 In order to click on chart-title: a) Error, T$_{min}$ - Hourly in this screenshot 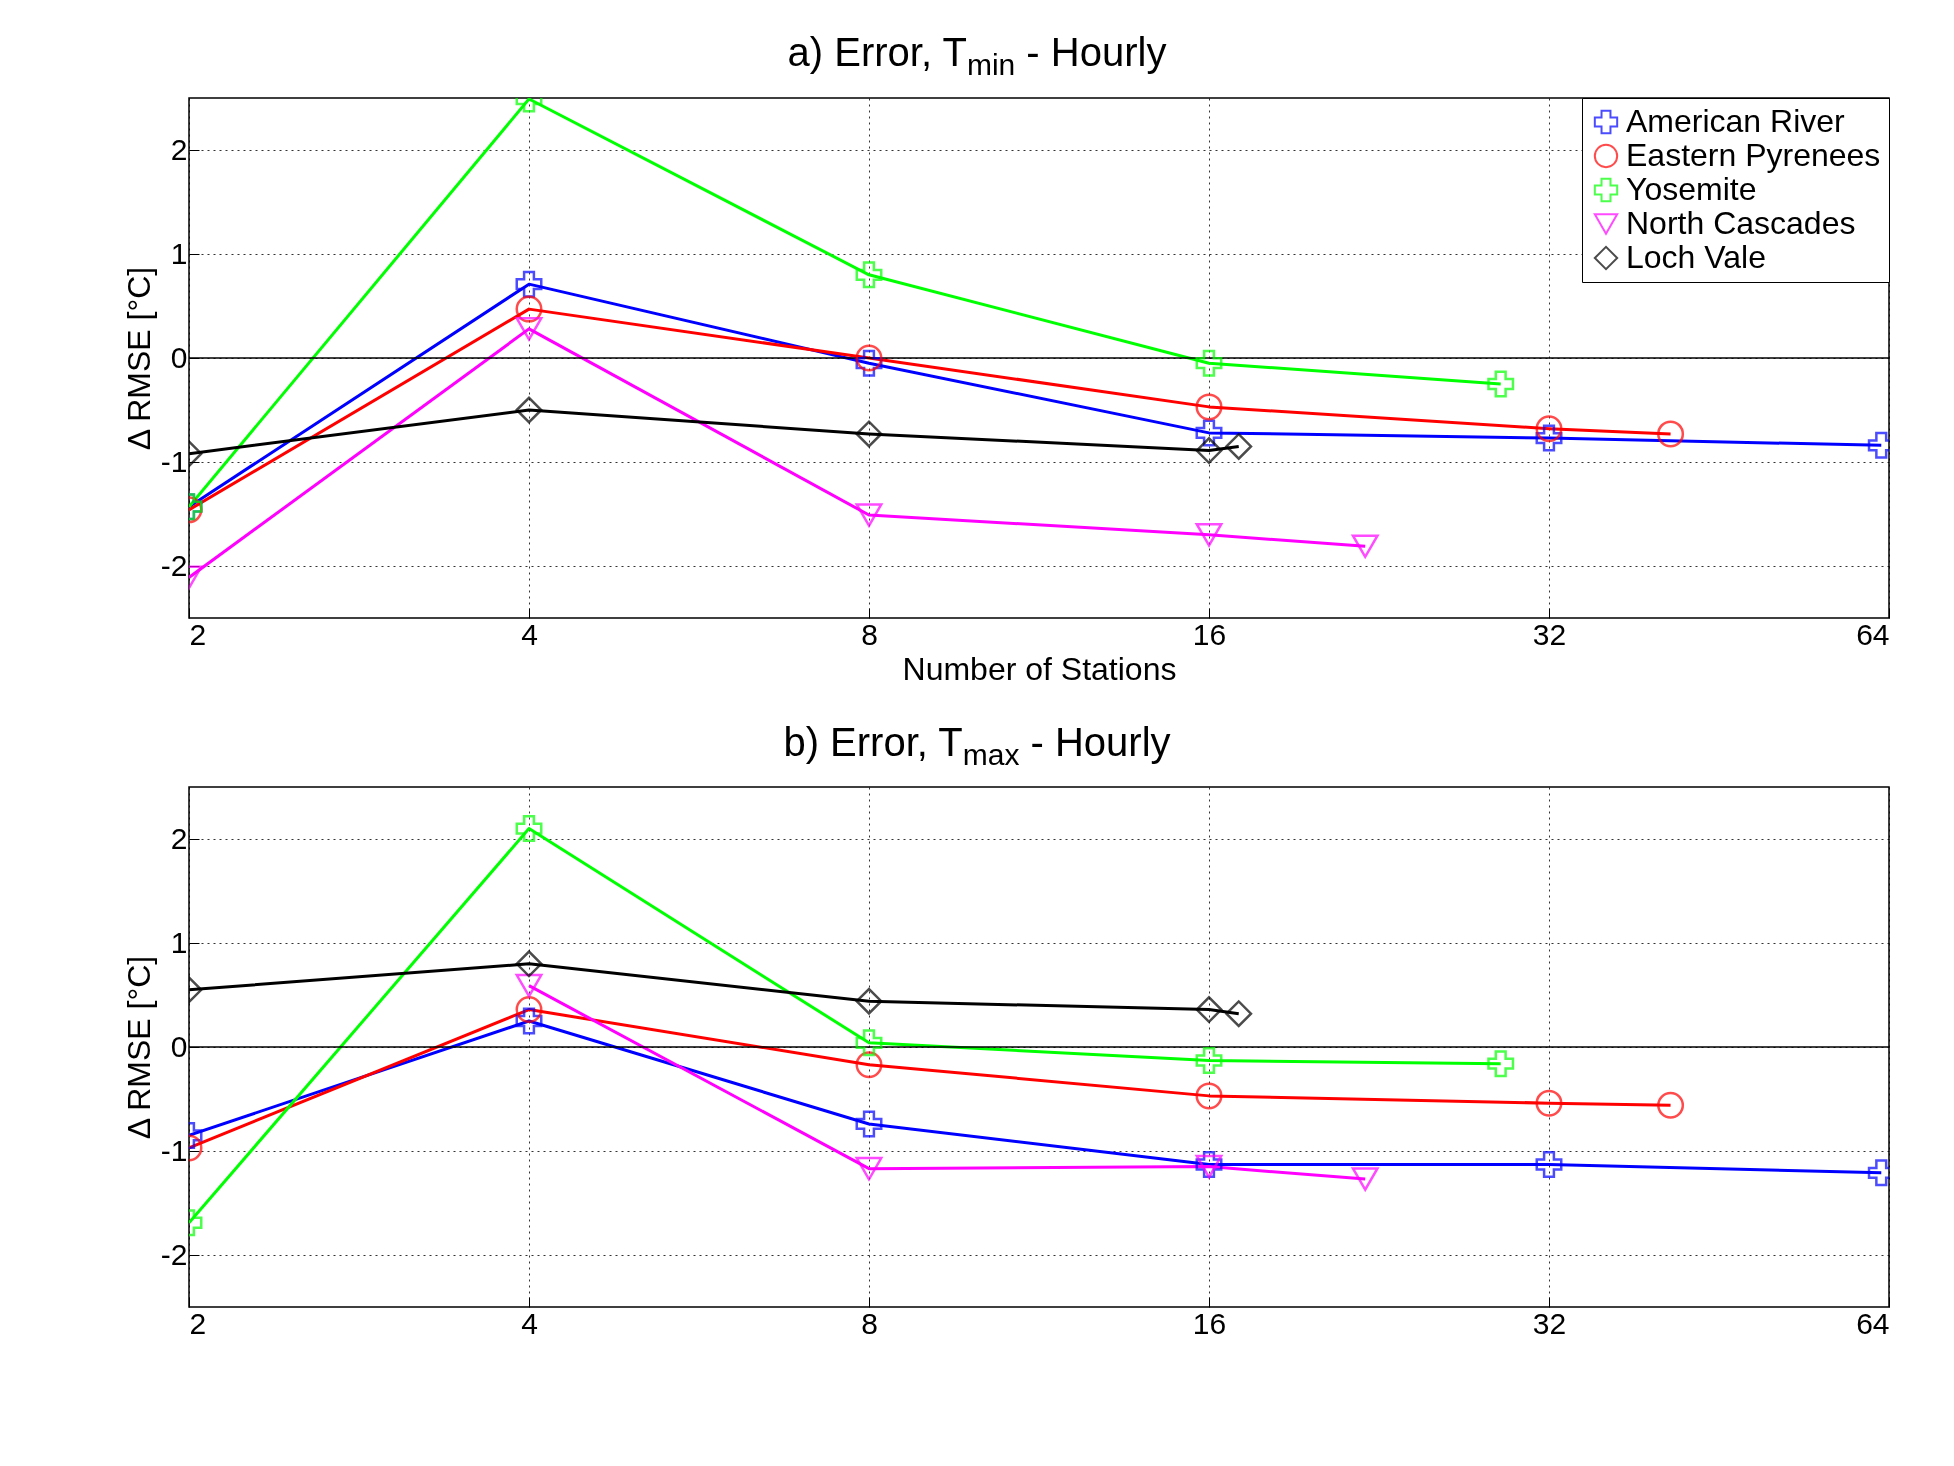, I will do `click(977, 56)`.